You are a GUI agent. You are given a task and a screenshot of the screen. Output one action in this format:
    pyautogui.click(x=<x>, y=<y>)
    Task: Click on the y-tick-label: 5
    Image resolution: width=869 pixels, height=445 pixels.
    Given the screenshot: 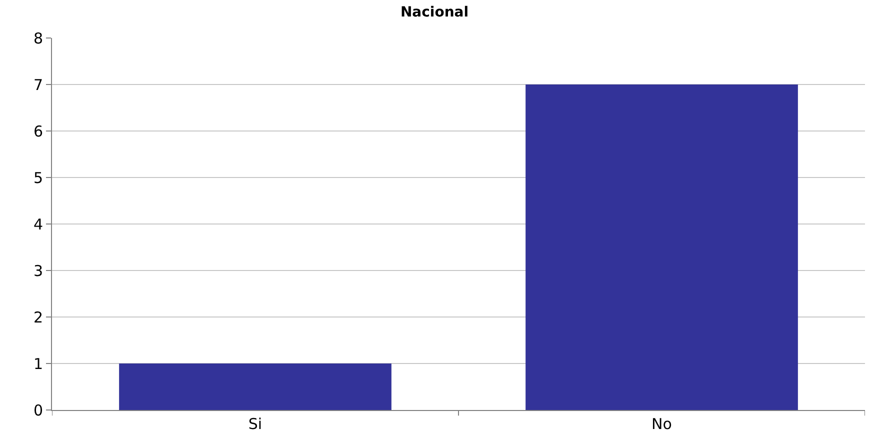 What is the action you would take?
    pyautogui.click(x=38, y=177)
    